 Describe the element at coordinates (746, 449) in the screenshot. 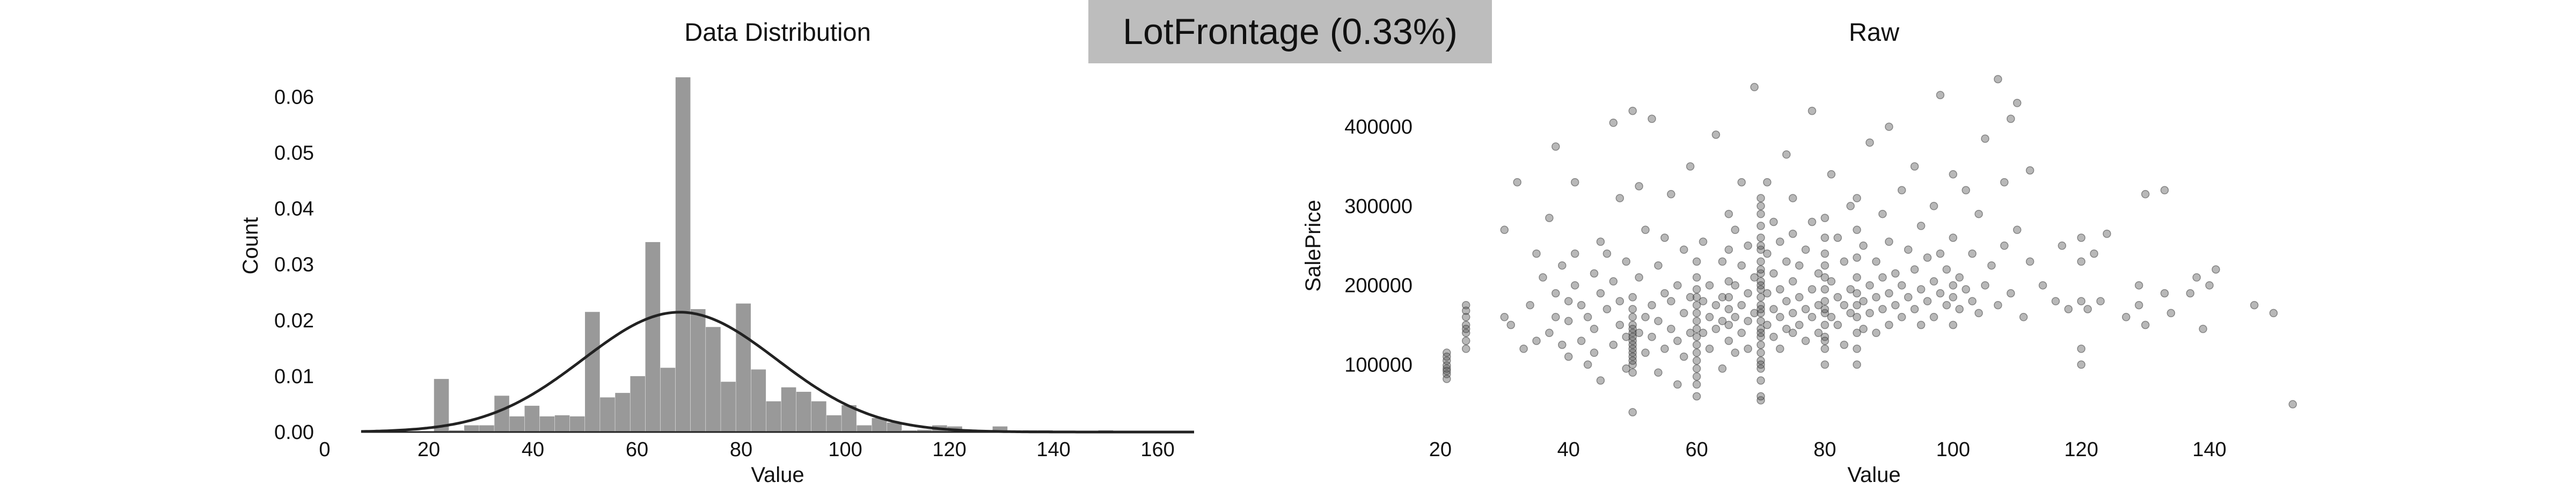

I see `histogram-x-ticks: 0 20 40 60 80 100 120 140 160` at that location.